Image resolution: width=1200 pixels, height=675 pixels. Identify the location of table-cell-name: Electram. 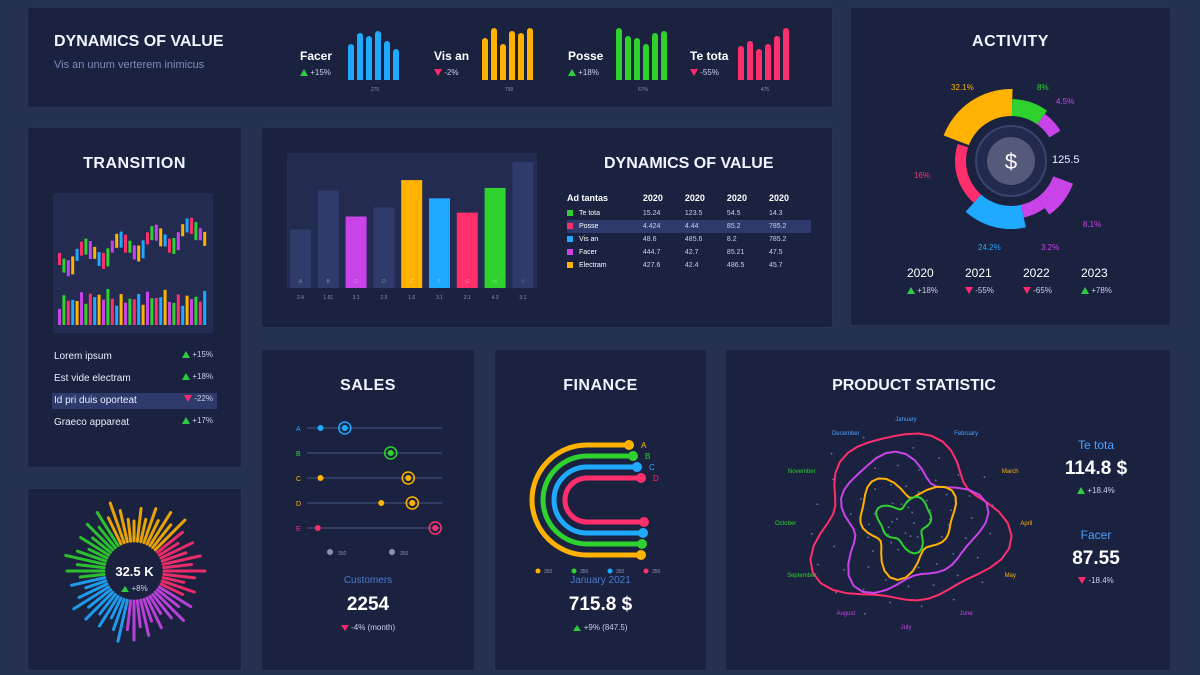
(605, 265).